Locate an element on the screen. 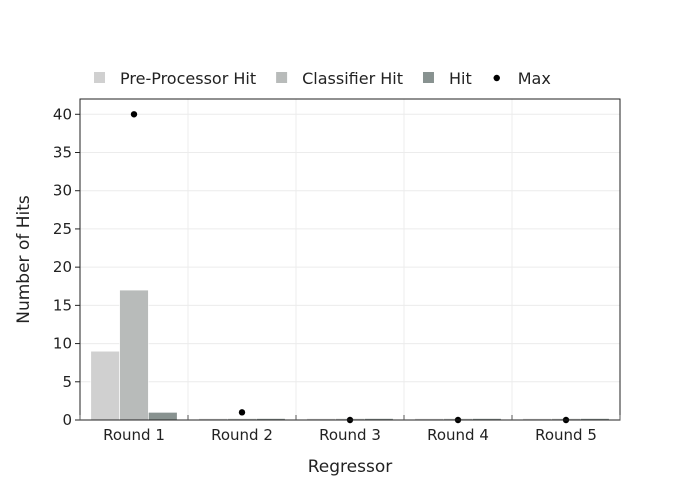  x-tick-label: Round 5 is located at coordinates (566, 435).